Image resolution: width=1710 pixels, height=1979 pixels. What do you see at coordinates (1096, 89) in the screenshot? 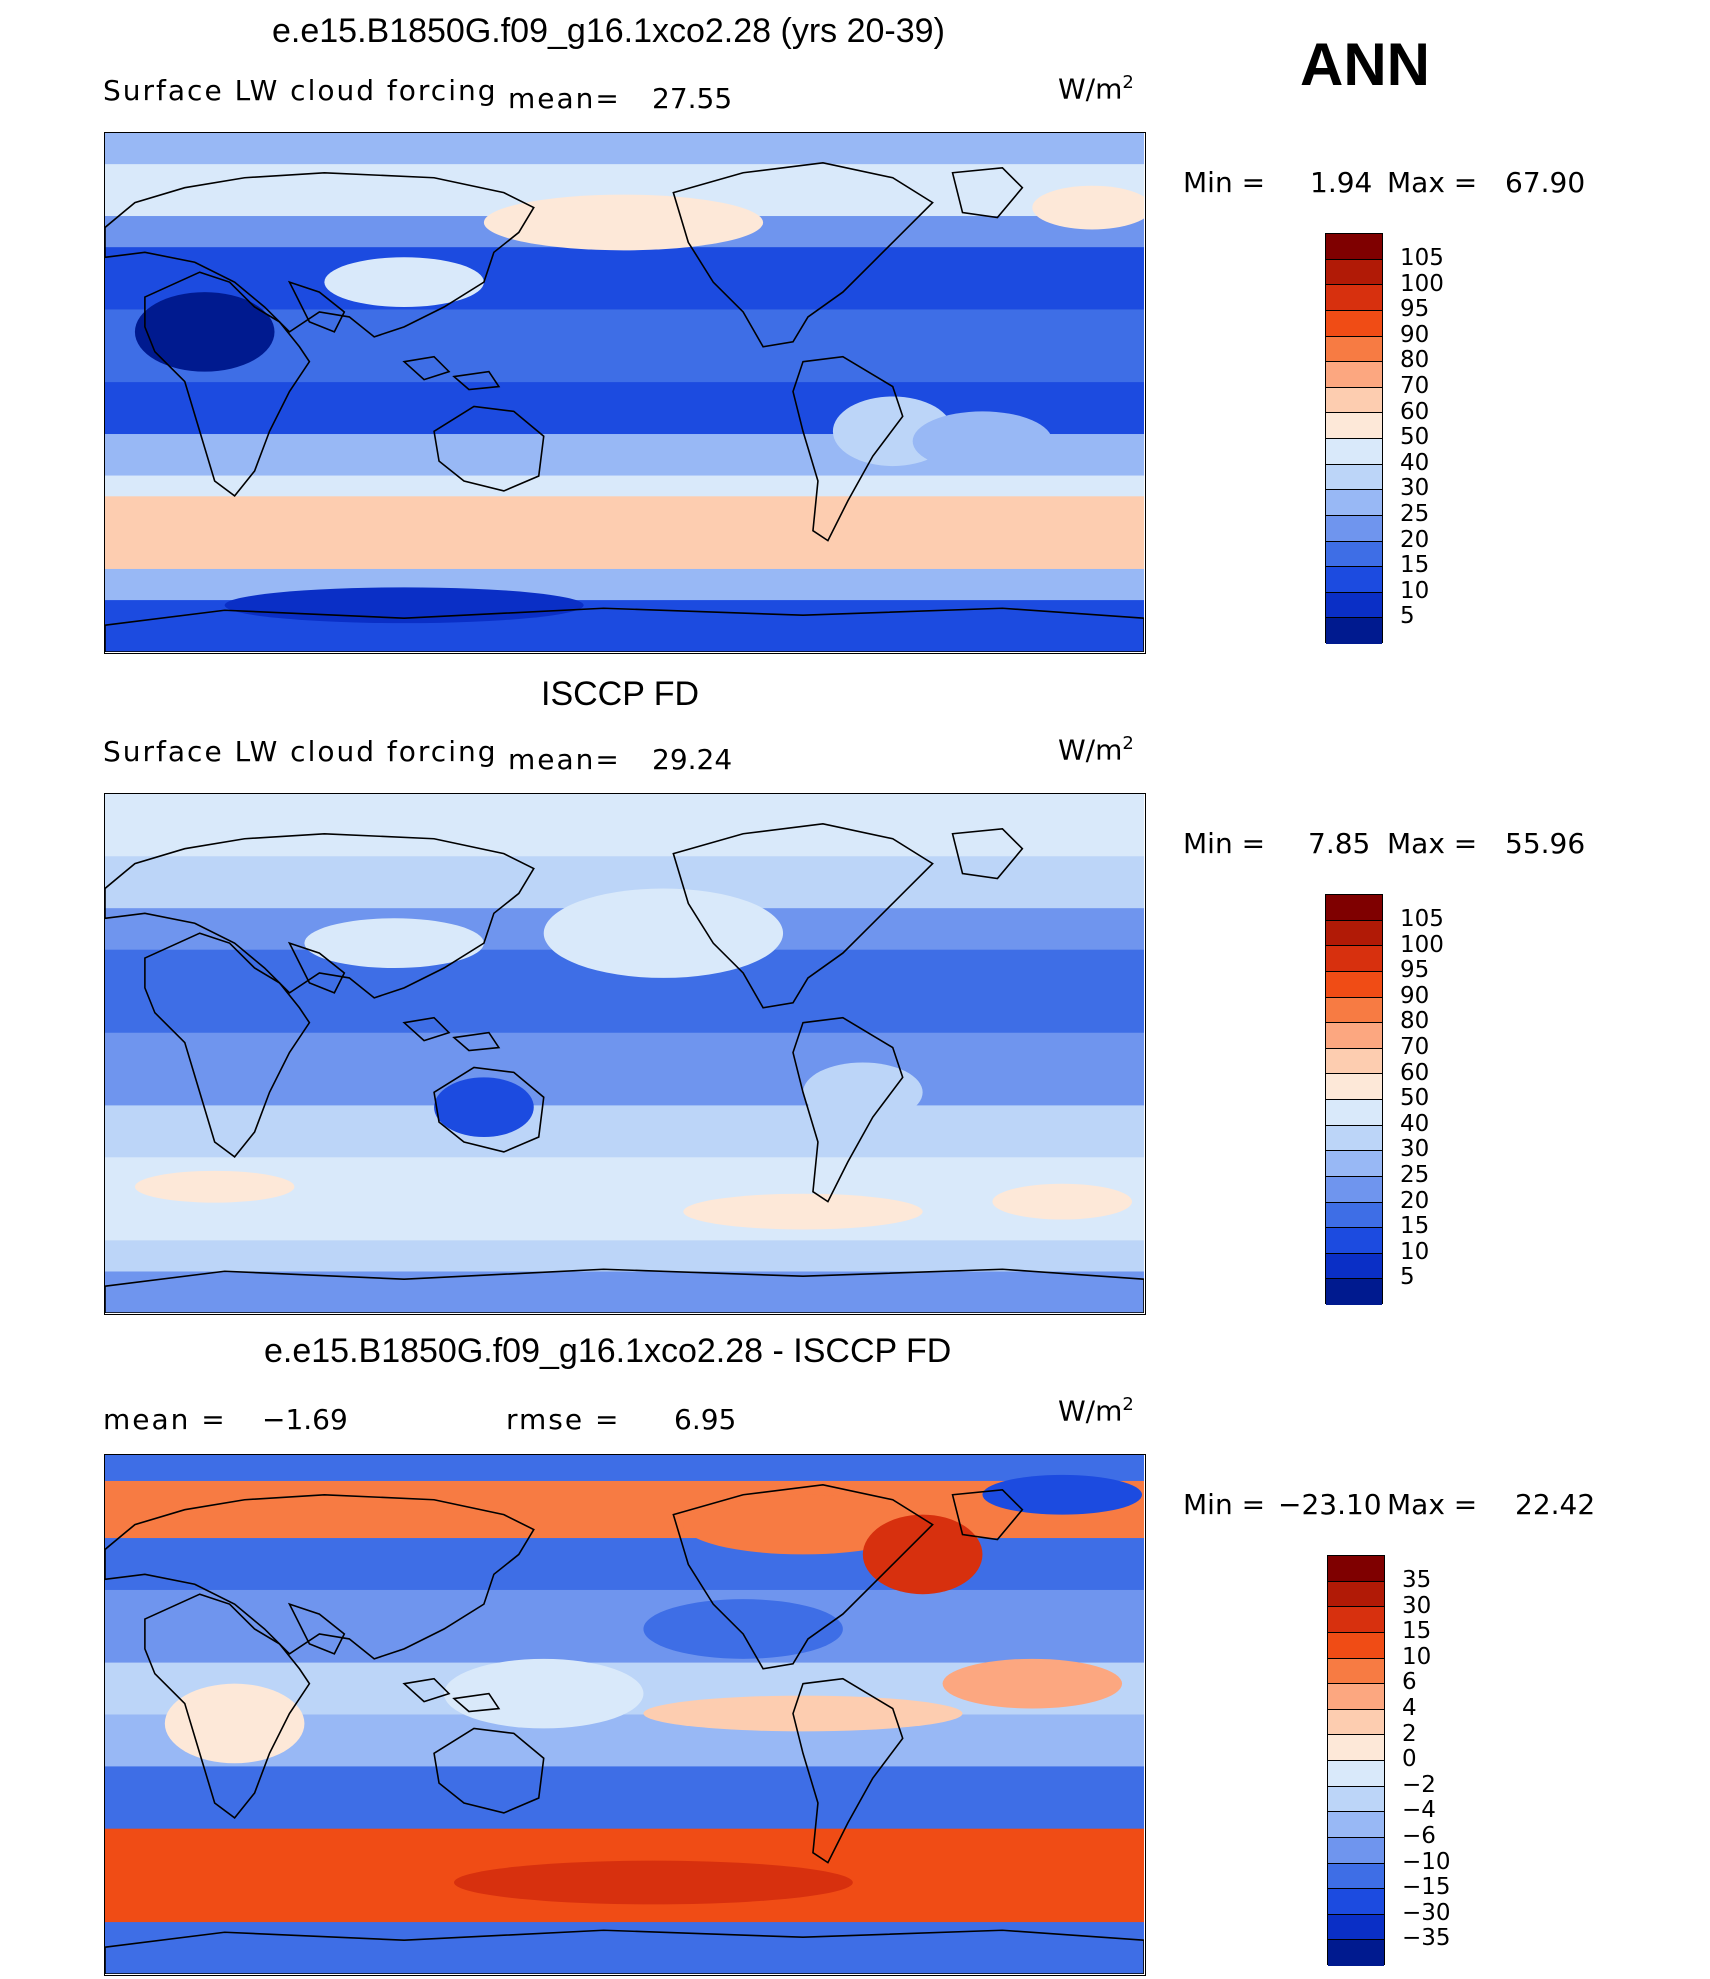
I see `panel1-units: W/m2` at bounding box center [1096, 89].